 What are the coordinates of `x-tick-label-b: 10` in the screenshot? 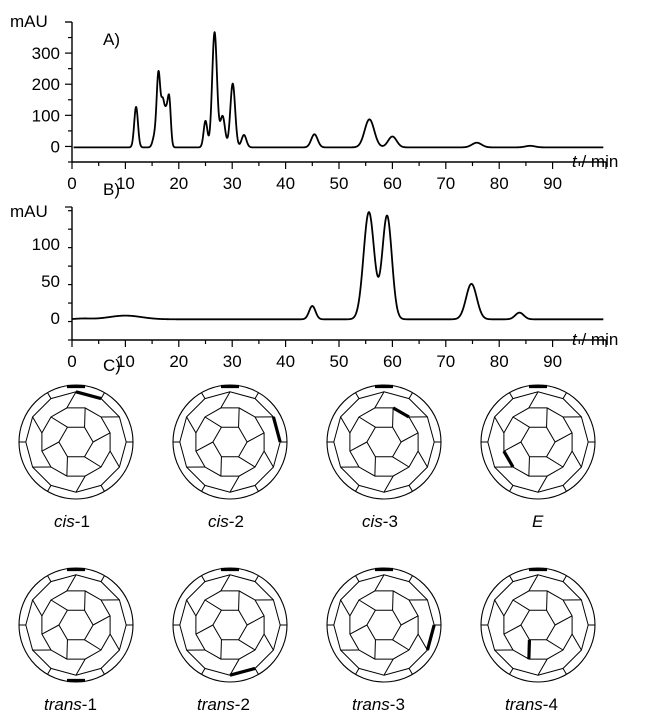 It's located at (125, 361).